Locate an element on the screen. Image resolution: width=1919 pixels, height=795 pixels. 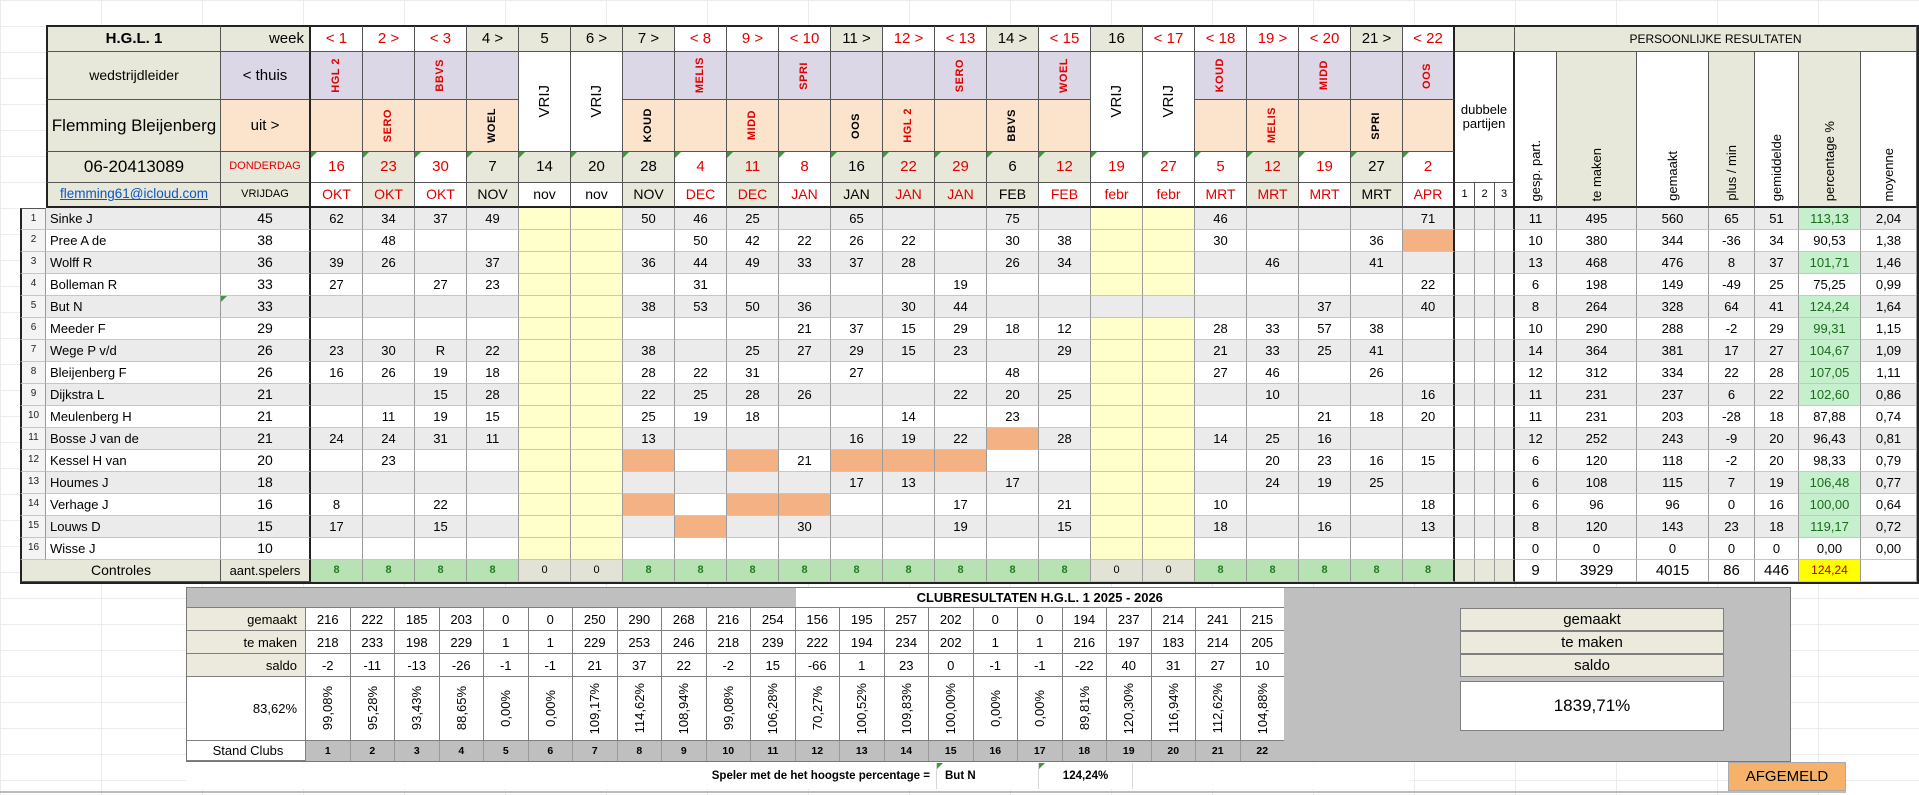
score-cell: 75 is located at coordinates (1013, 219).